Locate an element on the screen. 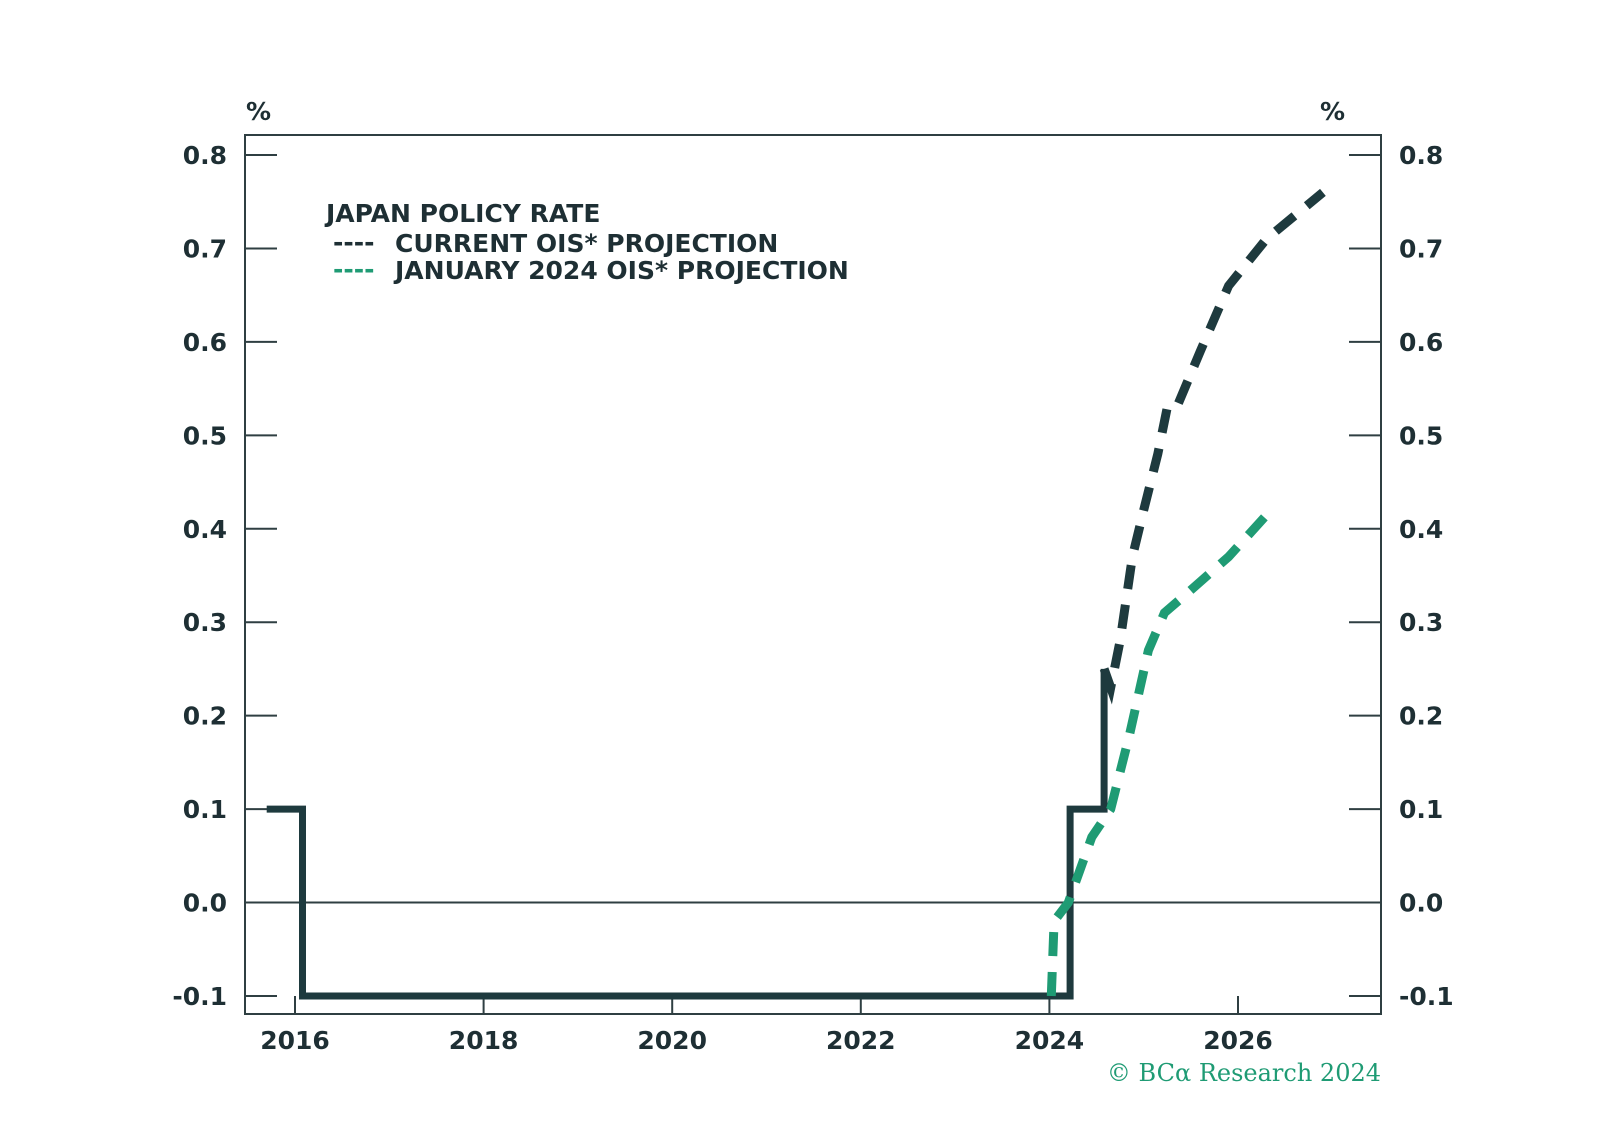  legend-title: JAPAN POLICY RATE is located at coordinates (462, 213).